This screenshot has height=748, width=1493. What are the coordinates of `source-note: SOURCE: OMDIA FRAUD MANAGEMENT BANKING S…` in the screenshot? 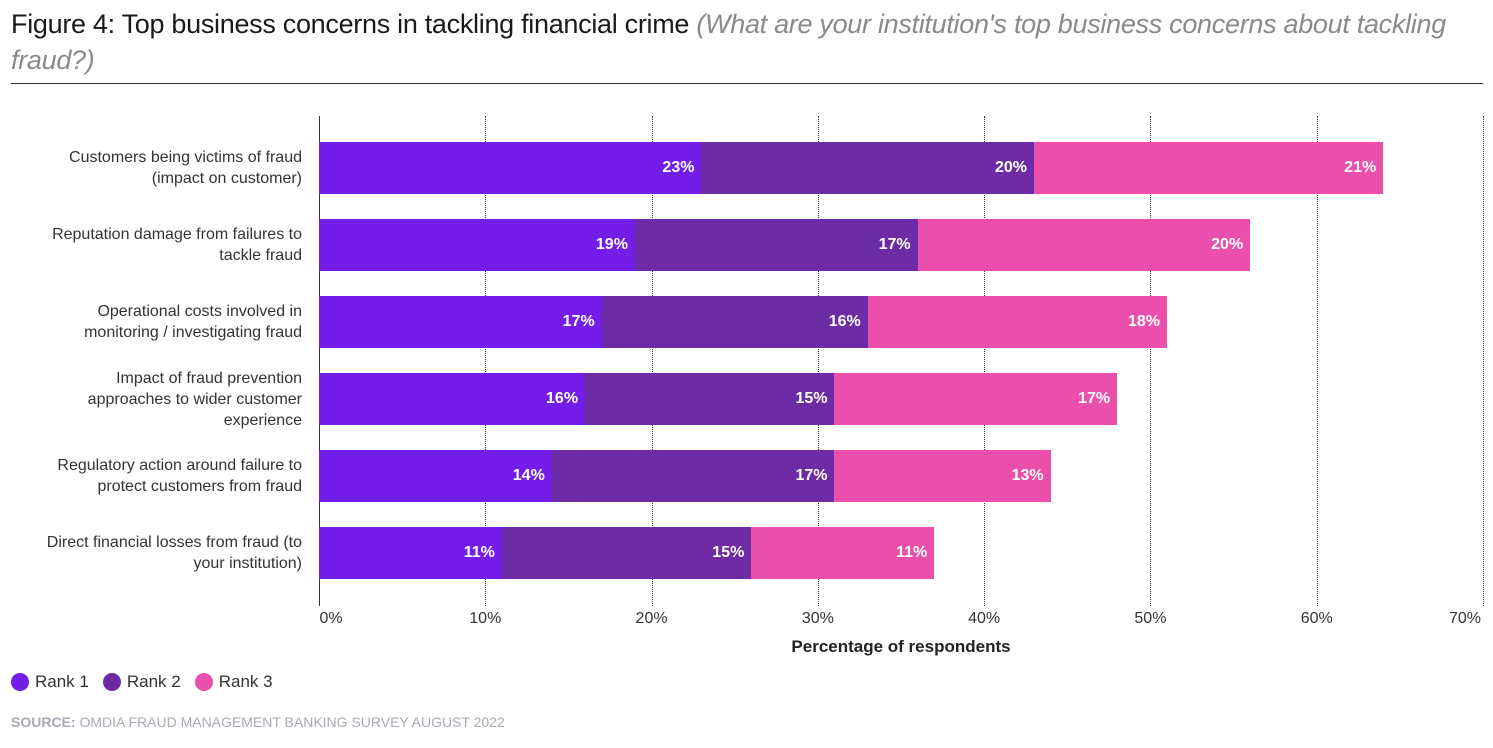 It's located at (258, 722).